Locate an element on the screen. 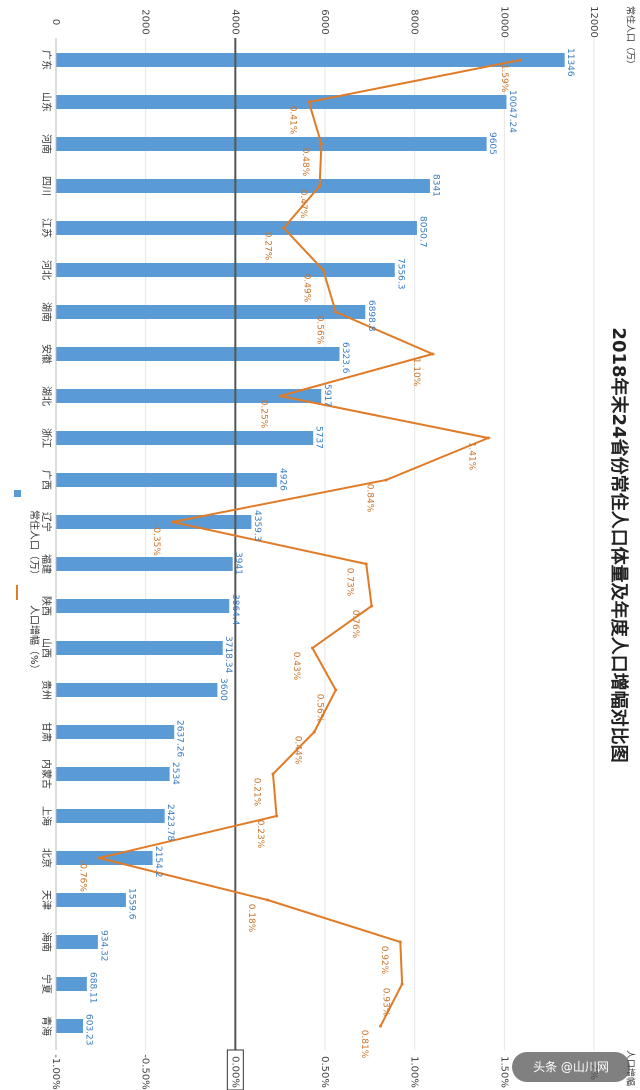 The height and width of the screenshot is (1090, 640). pct-tick-label: 1.50% is located at coordinates (503, 1072).